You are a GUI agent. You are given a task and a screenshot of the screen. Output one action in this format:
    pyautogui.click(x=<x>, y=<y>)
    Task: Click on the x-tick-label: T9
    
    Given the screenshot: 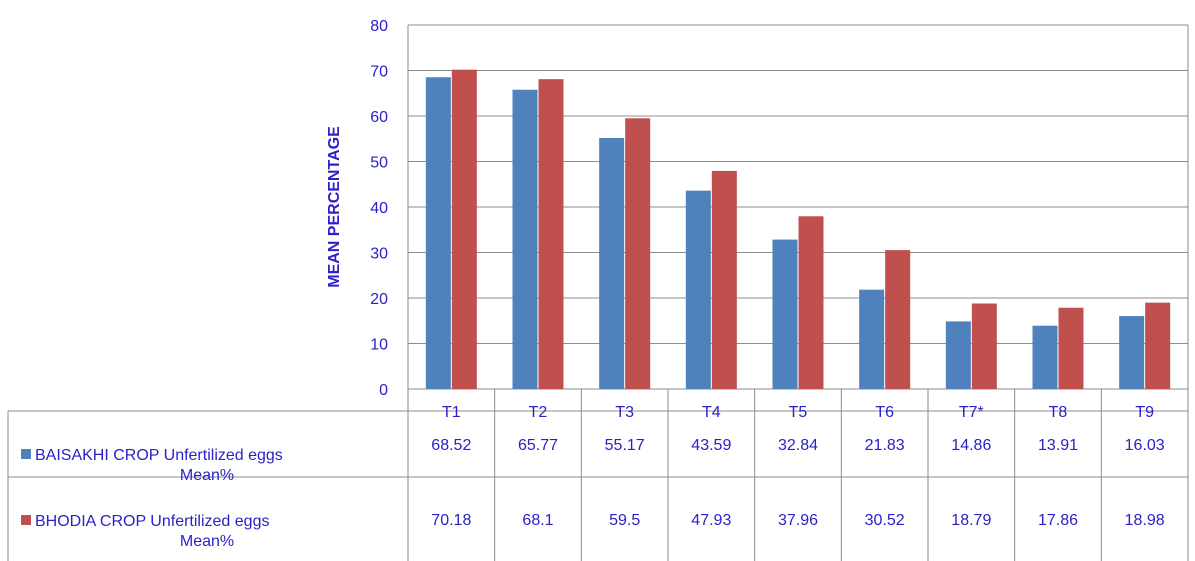 What is the action you would take?
    pyautogui.click(x=1144, y=412)
    